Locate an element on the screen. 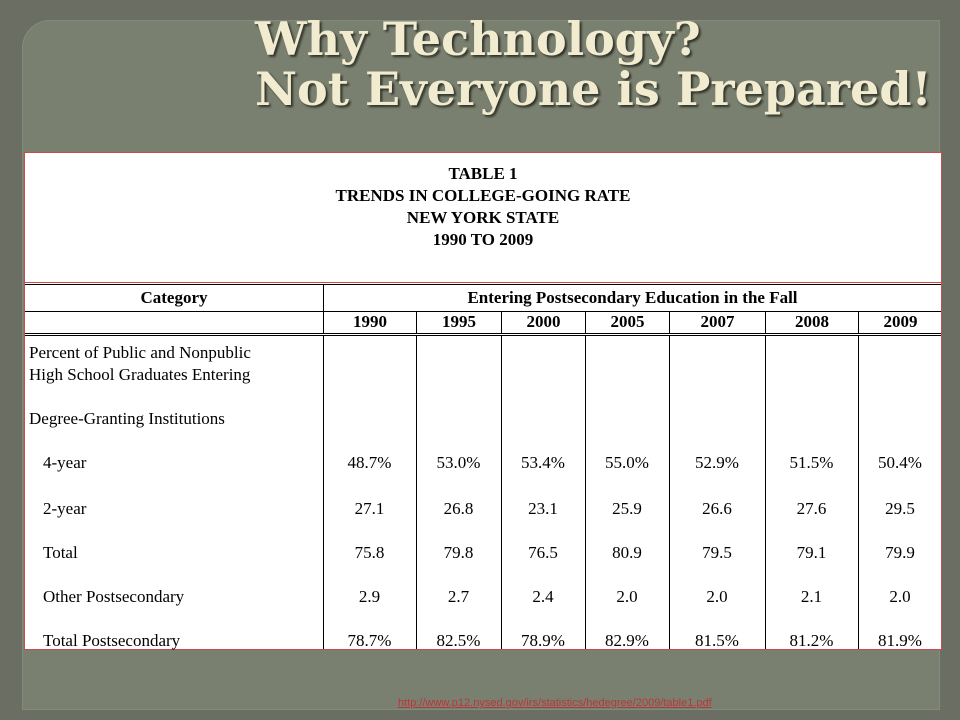  description-line: High School Graduates Entering is located at coordinates (140, 374).